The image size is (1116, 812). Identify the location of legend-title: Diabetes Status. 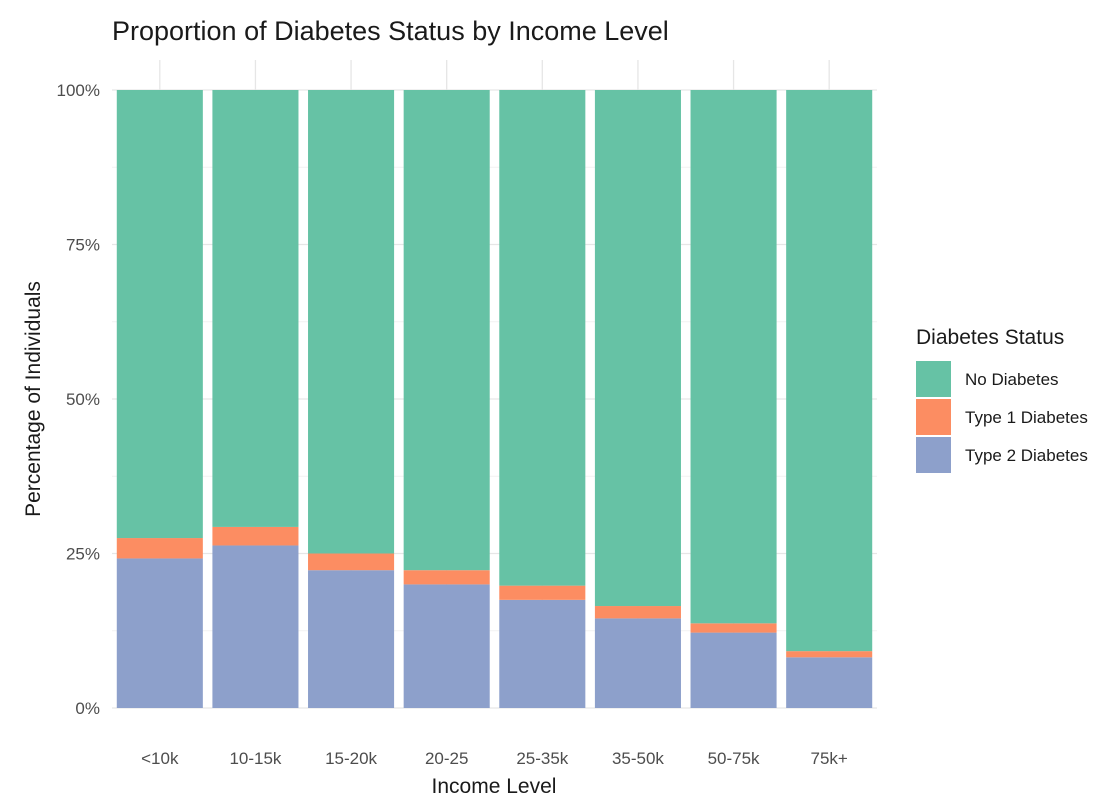
(990, 337).